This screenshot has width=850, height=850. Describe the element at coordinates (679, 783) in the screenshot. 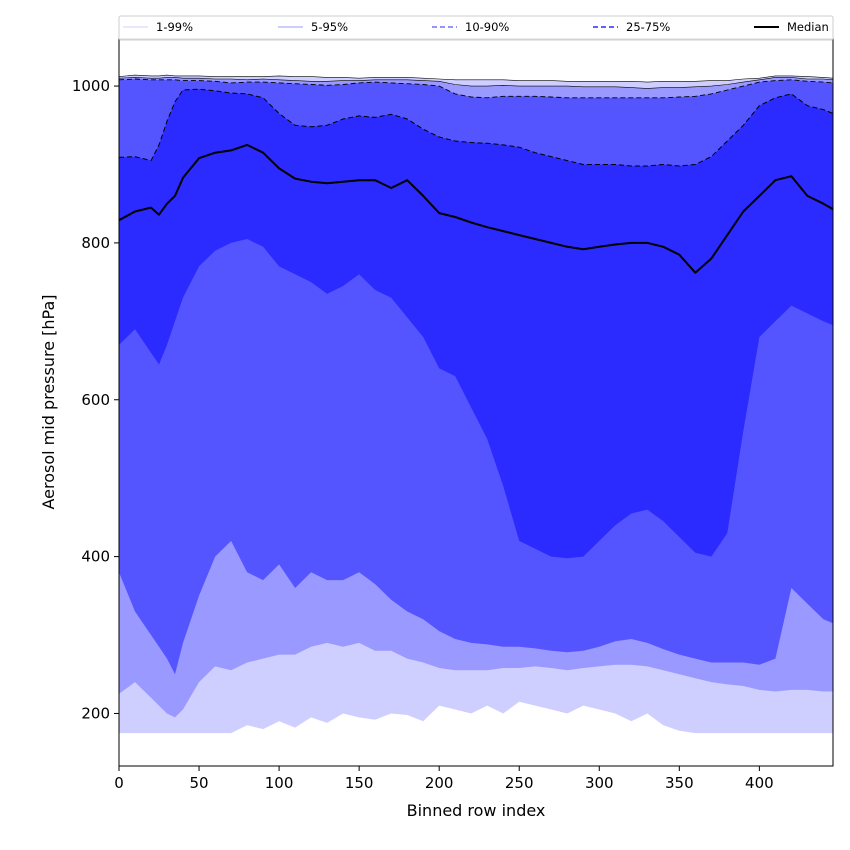

I see `x-tick-label: 350` at that location.